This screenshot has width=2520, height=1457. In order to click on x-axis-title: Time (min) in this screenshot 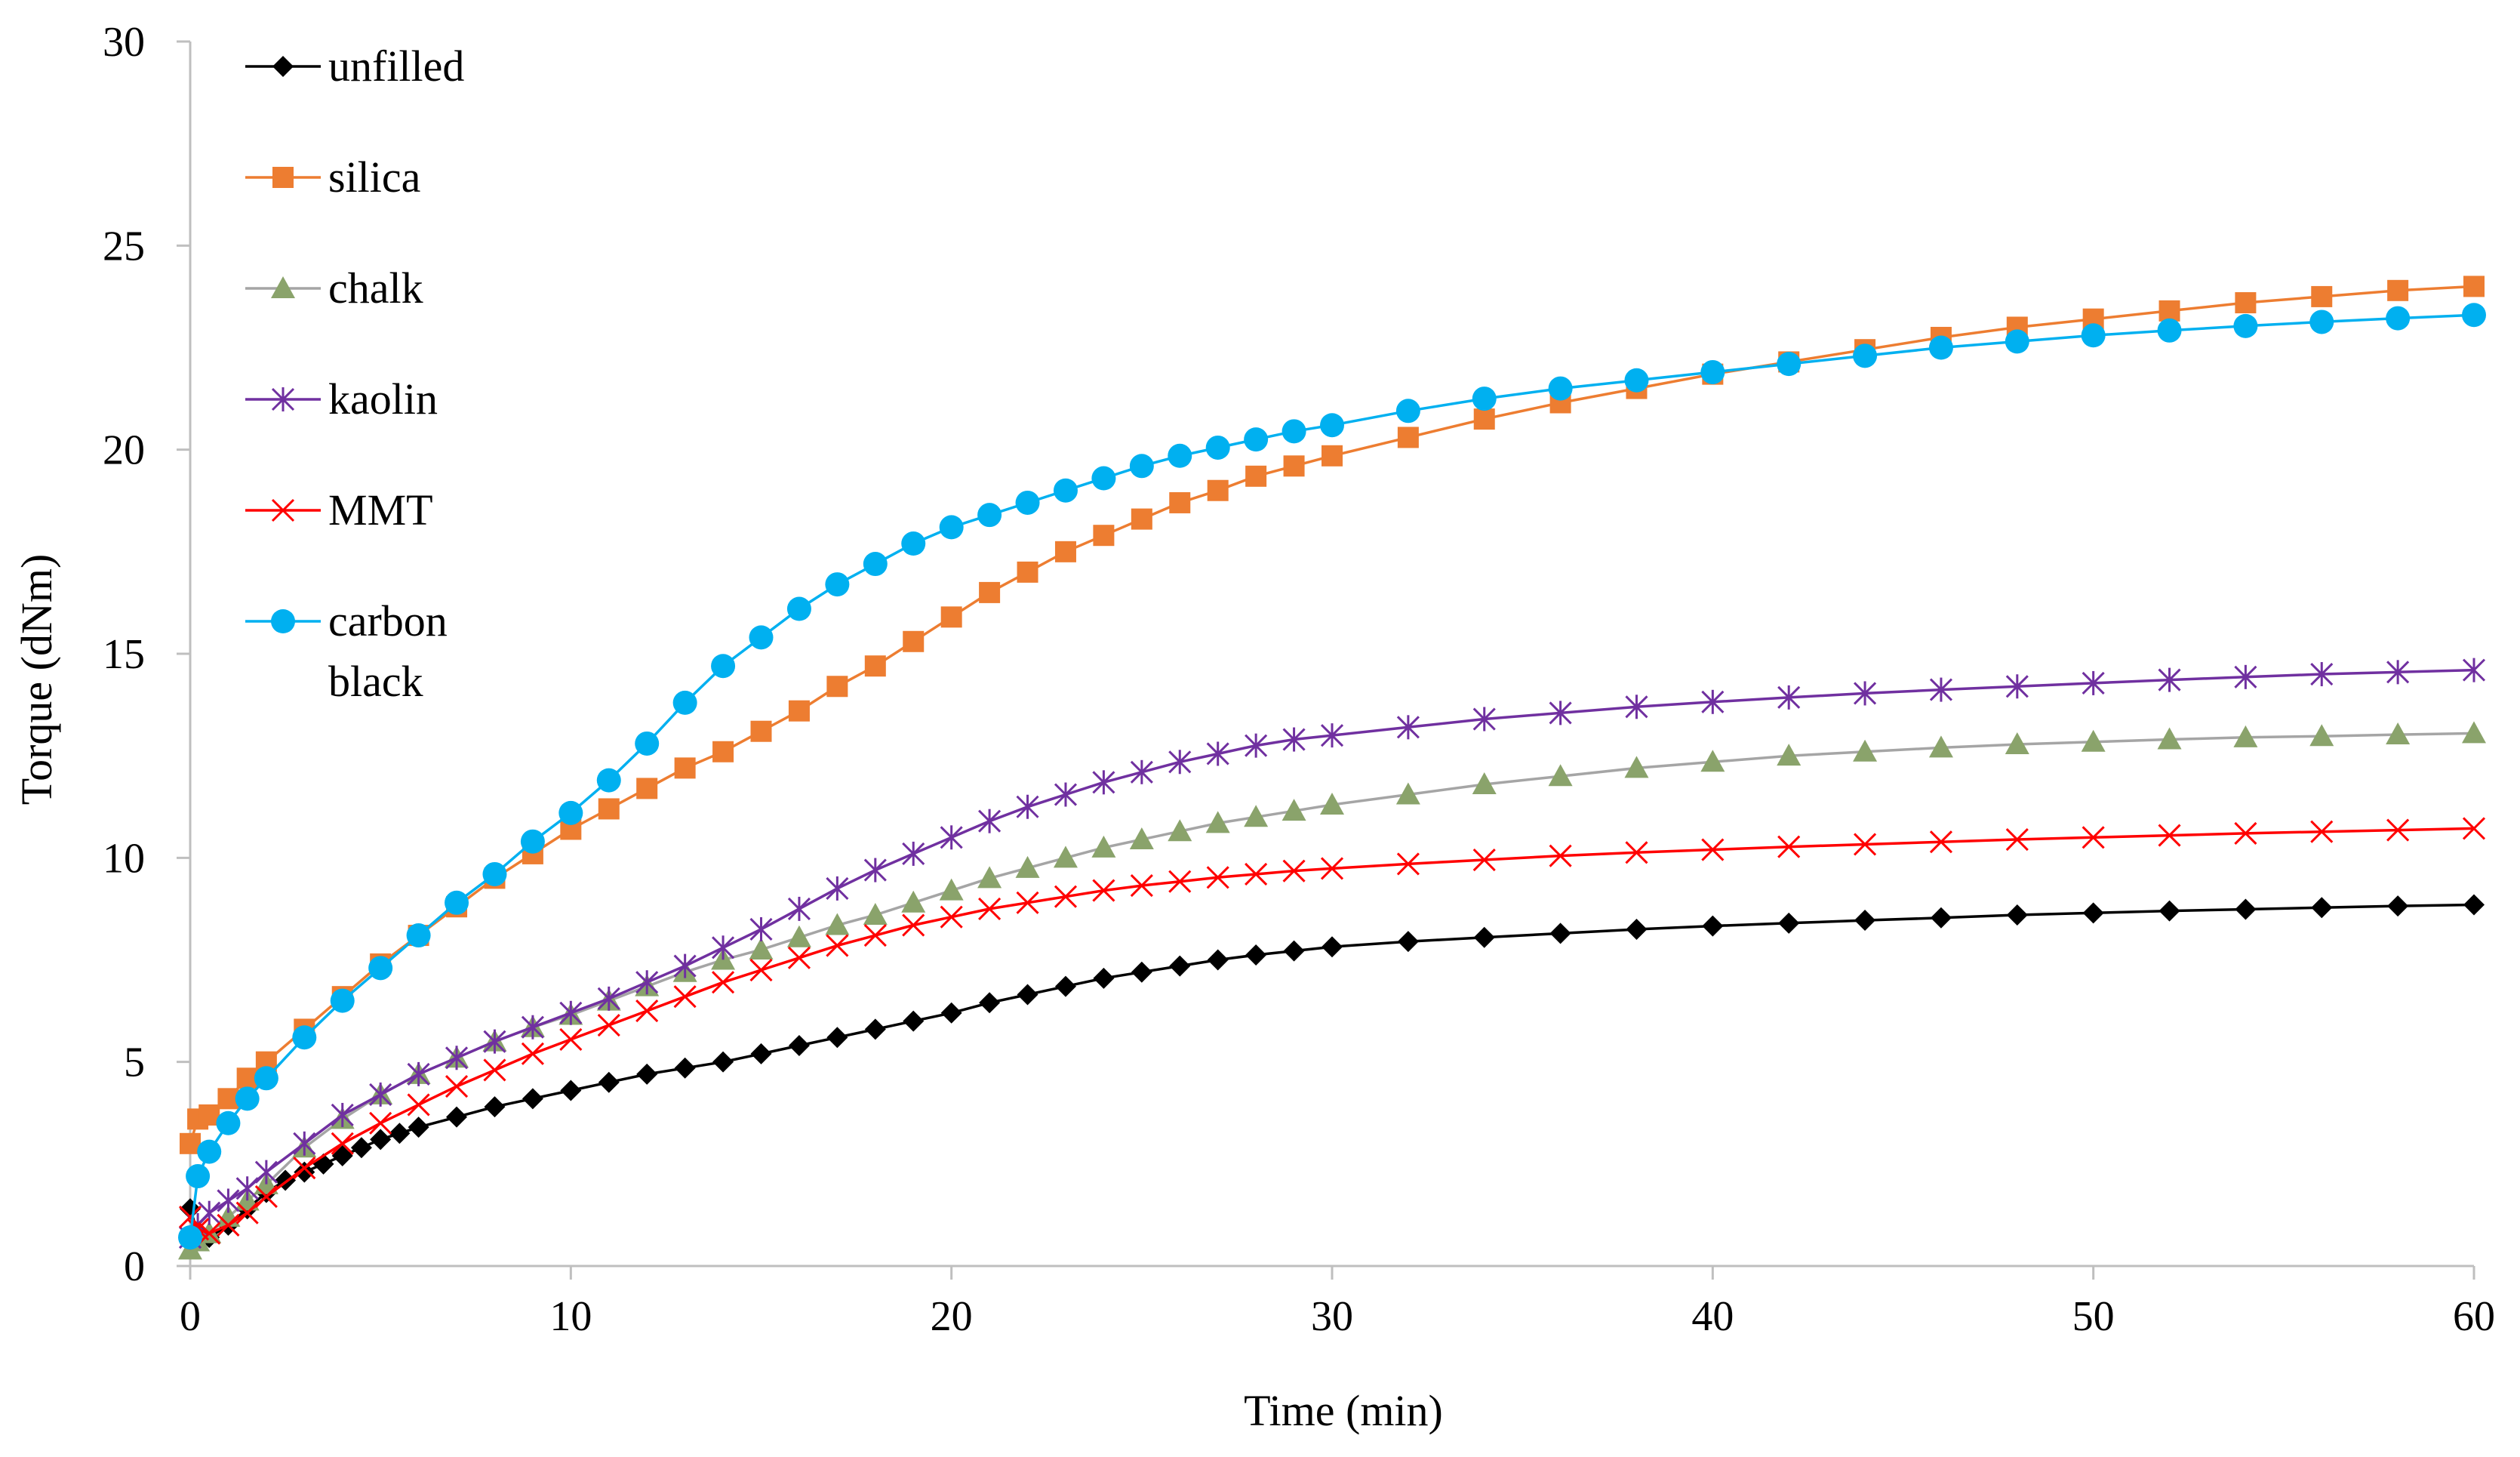, I will do `click(1344, 1410)`.